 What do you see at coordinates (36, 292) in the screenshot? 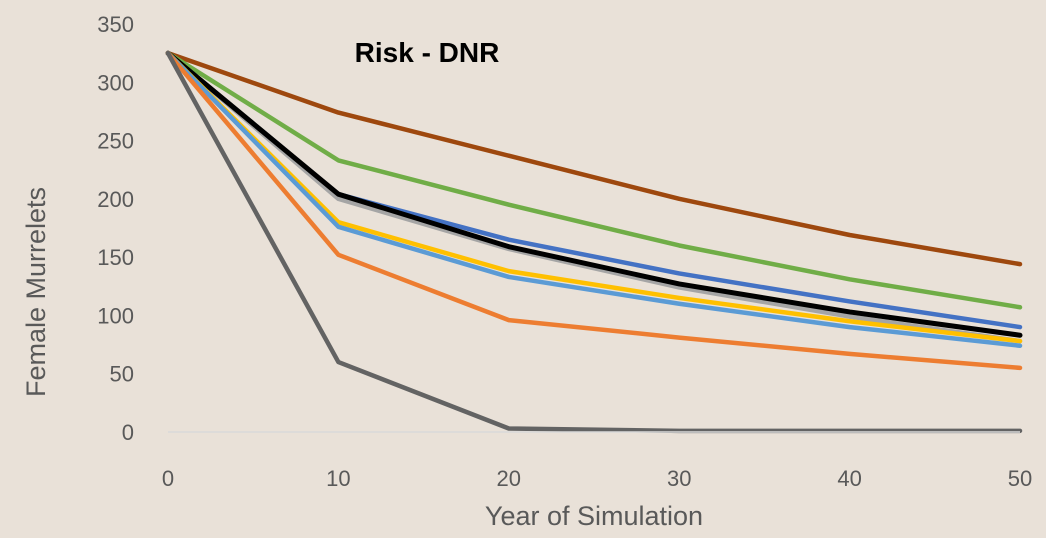
I see `y-axis-title: Female Murrelets` at bounding box center [36, 292].